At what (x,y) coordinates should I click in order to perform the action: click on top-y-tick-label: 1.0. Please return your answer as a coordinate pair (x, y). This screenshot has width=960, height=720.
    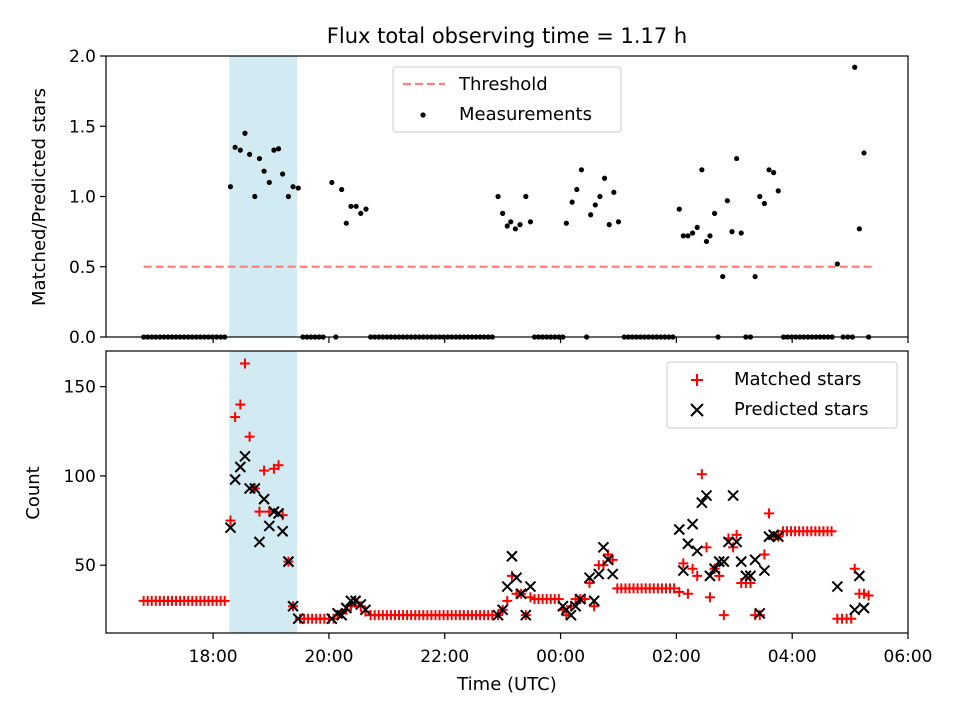
    Looking at the image, I should click on (82, 198).